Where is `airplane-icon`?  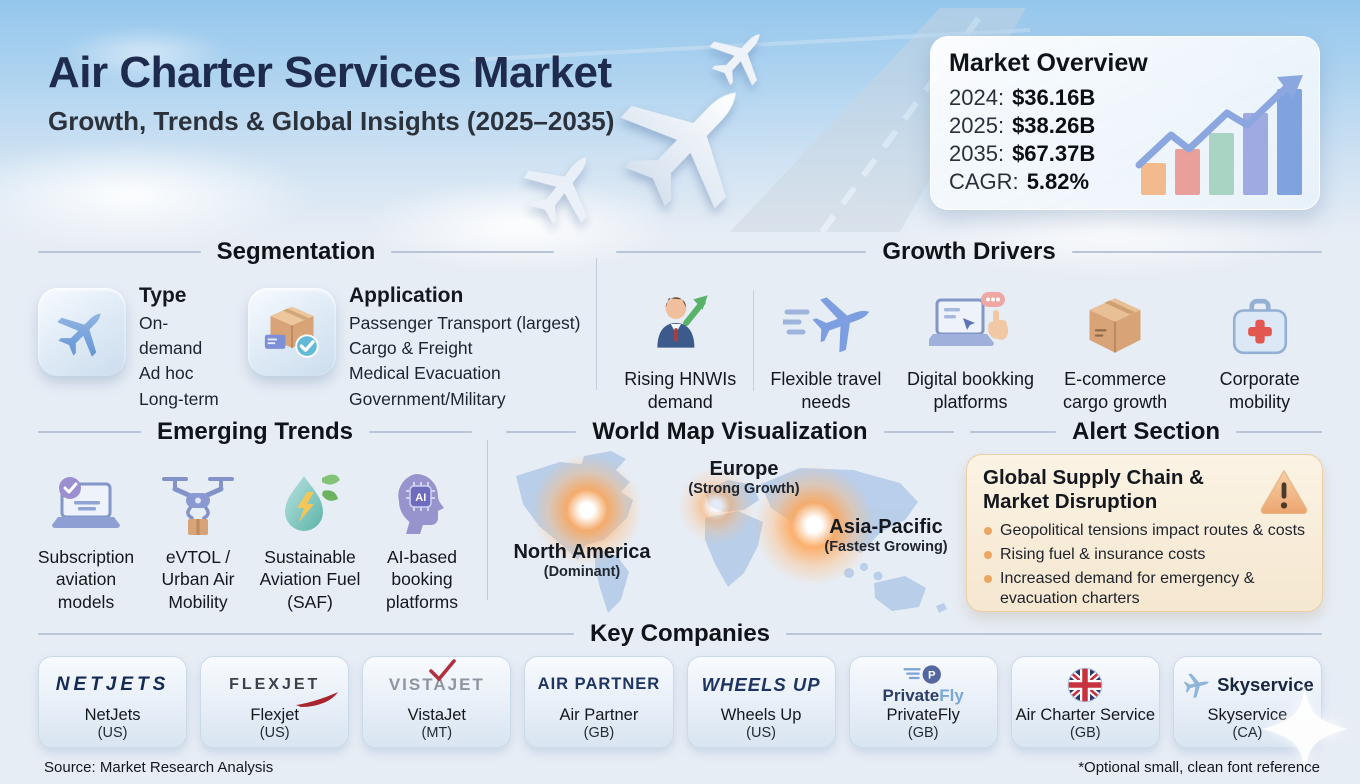 airplane-icon is located at coordinates (83, 331).